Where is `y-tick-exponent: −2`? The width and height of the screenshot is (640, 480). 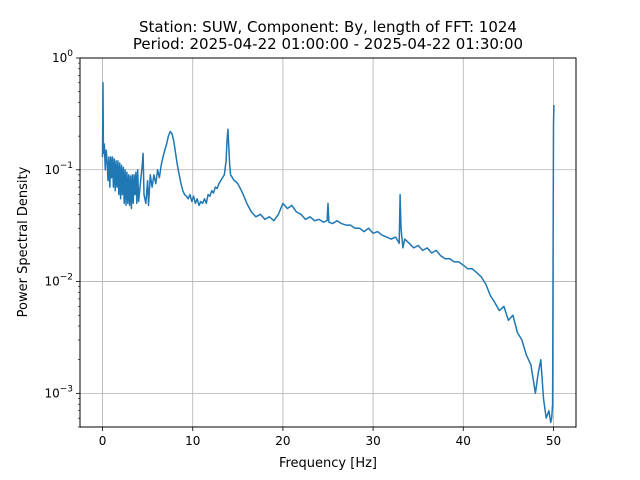
y-tick-exponent: −2 is located at coordinates (66, 278).